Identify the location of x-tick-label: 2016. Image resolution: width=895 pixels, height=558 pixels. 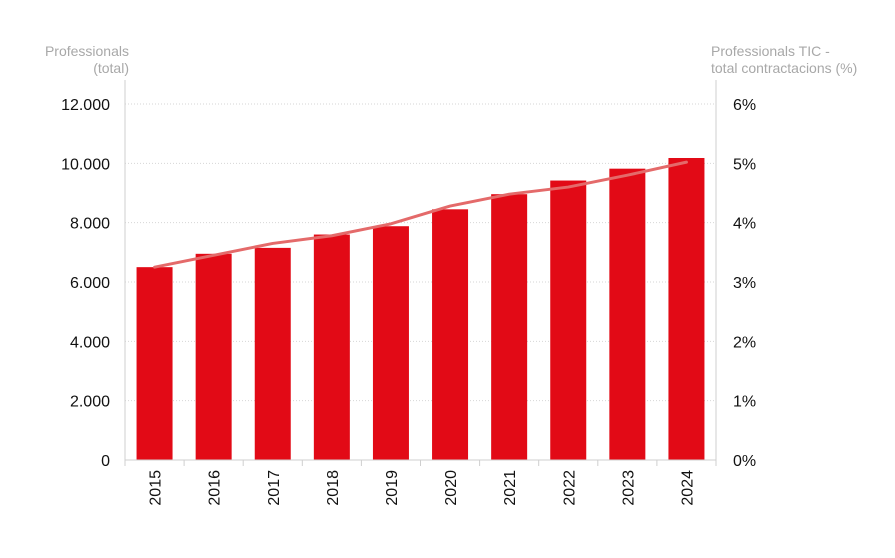
(215, 488).